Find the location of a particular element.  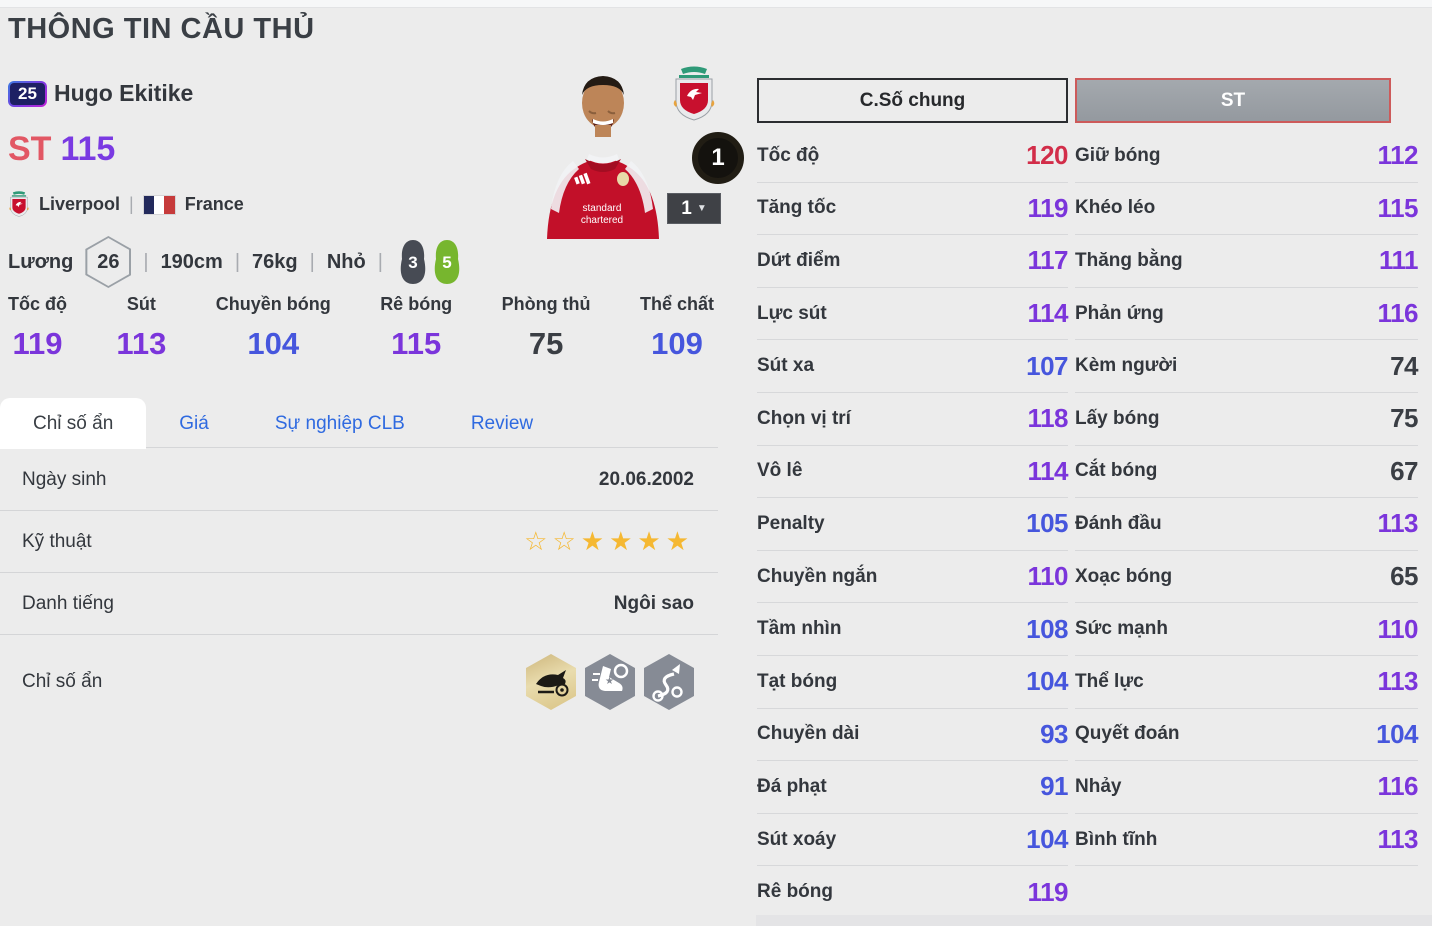

skill-stars: ☆☆★★★★ is located at coordinates (609, 541).